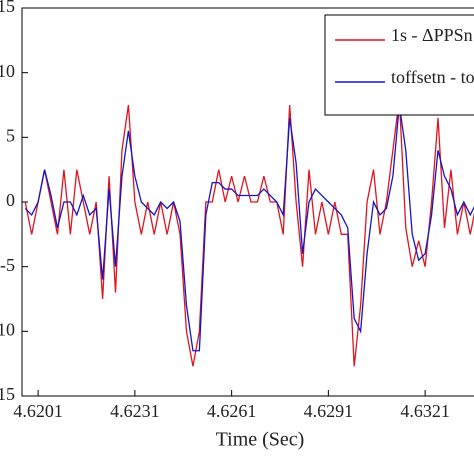 Image resolution: width=474 pixels, height=474 pixels. Describe the element at coordinates (425, 411) in the screenshot. I see `x-tick-label: 4.6321` at that location.